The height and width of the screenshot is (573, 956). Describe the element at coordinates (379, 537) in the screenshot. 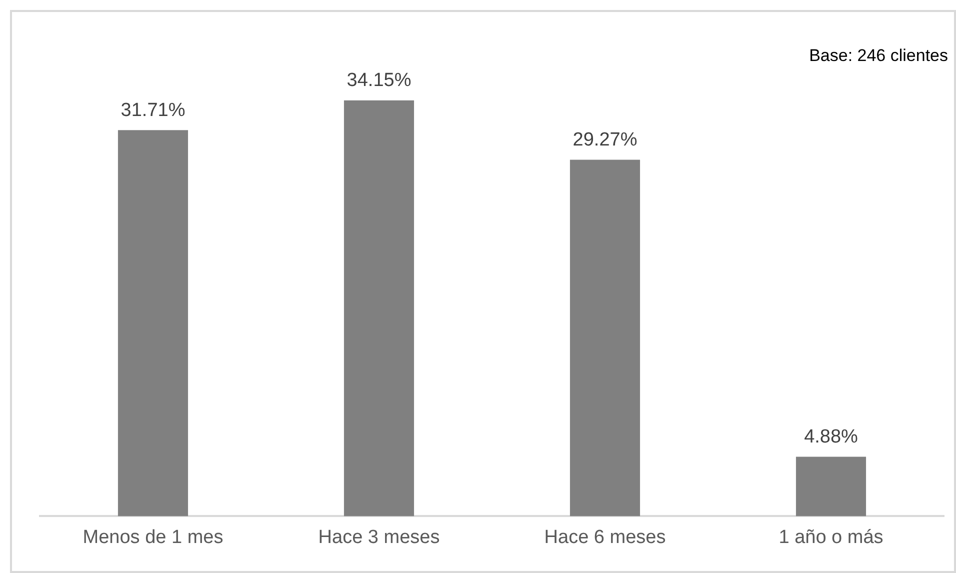

I see `x-tick-label: Hace 3 meses` at that location.